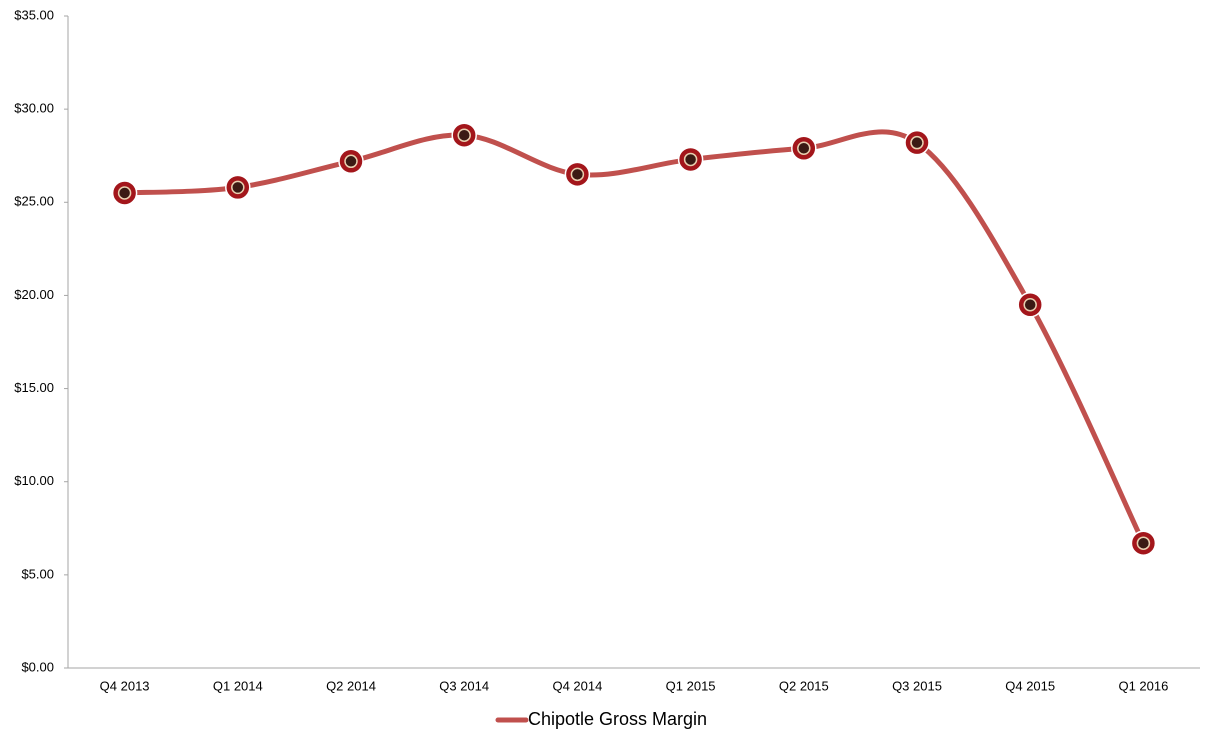 The height and width of the screenshot is (747, 1216). What do you see at coordinates (577, 685) in the screenshot?
I see `x-tick-label: Q4 2014` at bounding box center [577, 685].